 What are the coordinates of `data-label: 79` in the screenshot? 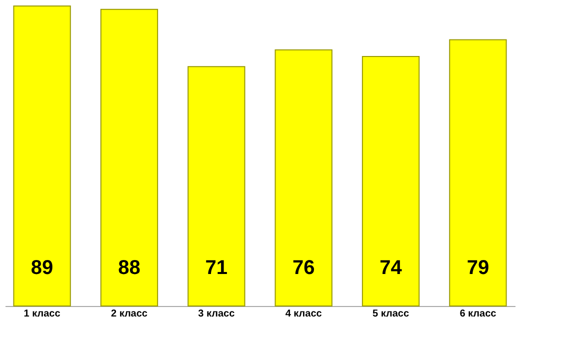 It's located at (478, 268).